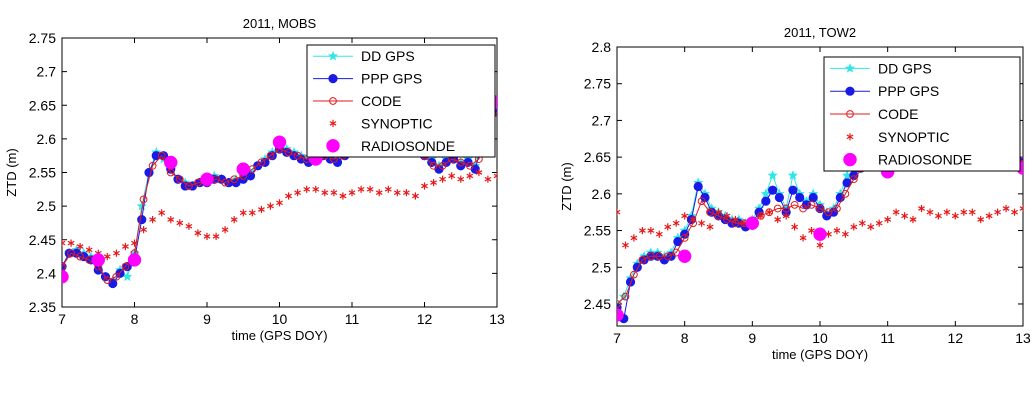 The image size is (1035, 393). What do you see at coordinates (956, 338) in the screenshot?
I see `chart-1-xtick-label: 12` at bounding box center [956, 338].